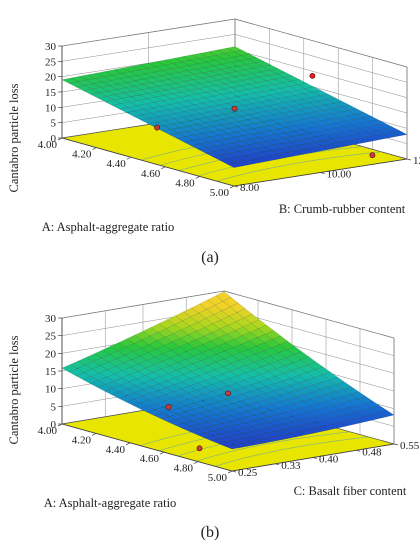 Image resolution: width=420 pixels, height=550 pixels. Describe the element at coordinates (372, 452) in the screenshot. I see `y-tick-label: 0.48` at that location.